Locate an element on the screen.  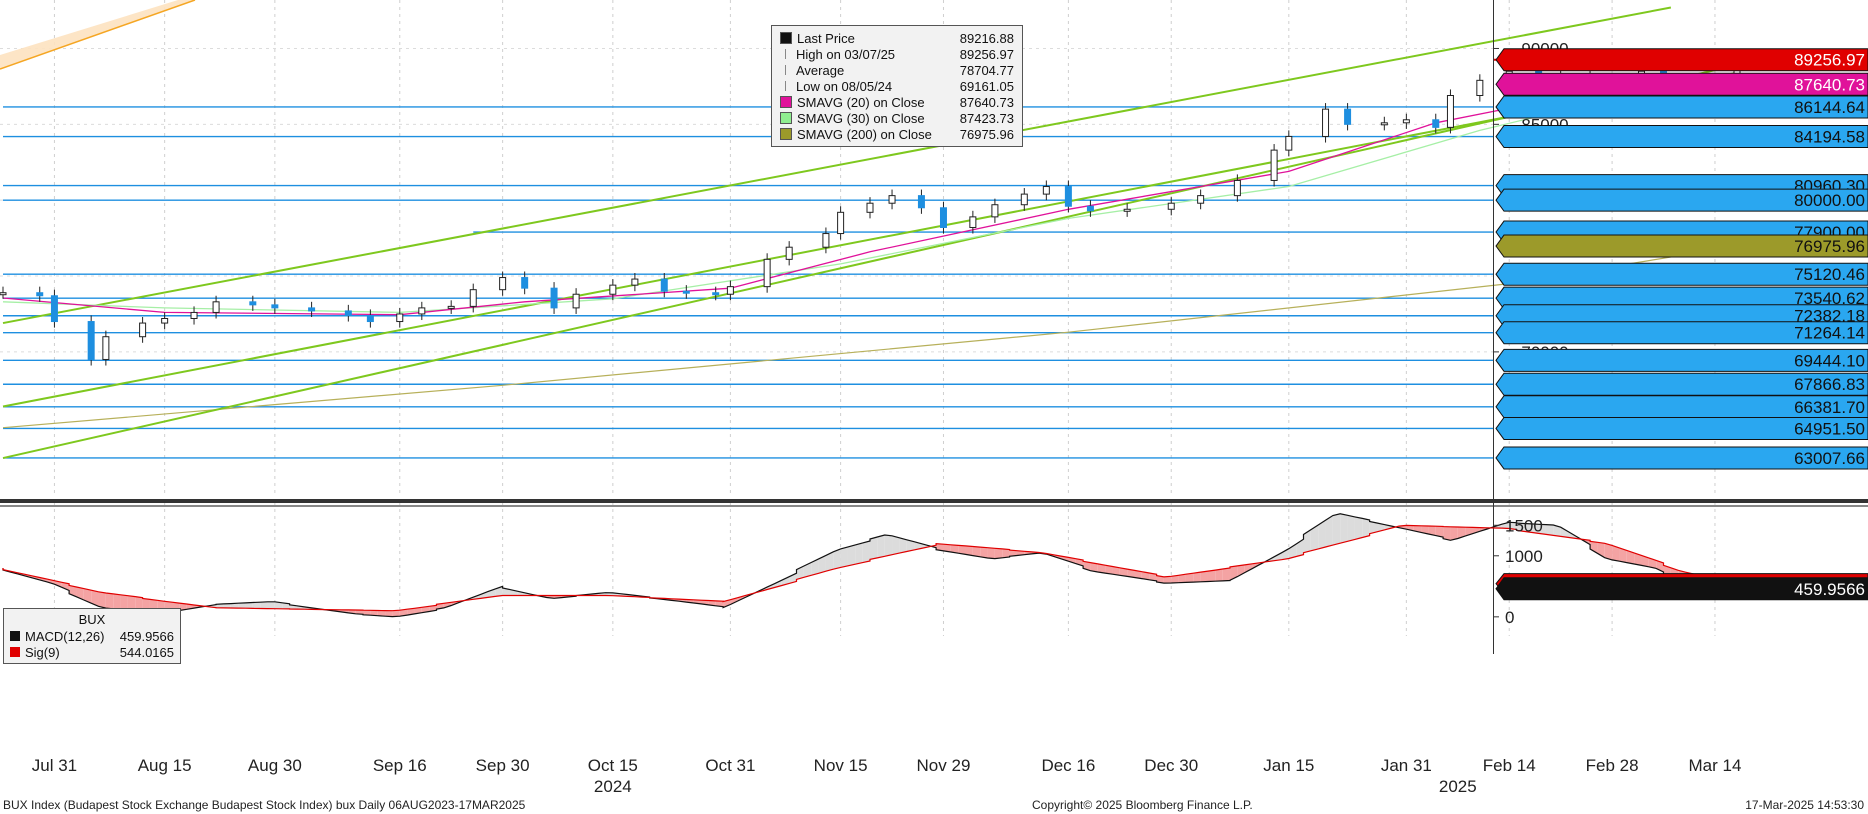
x-tick-label: Mar 14 is located at coordinates (1714, 765).